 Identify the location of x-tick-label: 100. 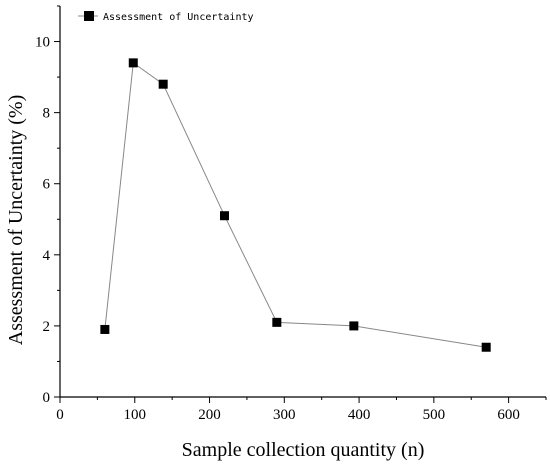
(135, 415).